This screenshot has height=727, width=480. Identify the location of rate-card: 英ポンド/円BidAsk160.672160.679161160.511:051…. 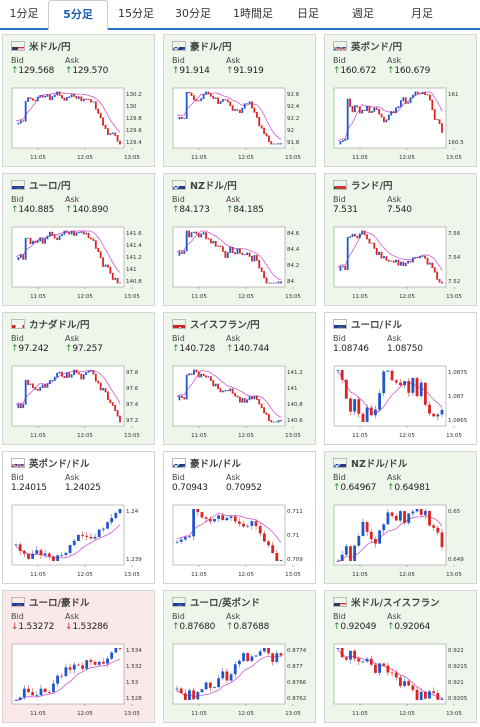
(400, 100).